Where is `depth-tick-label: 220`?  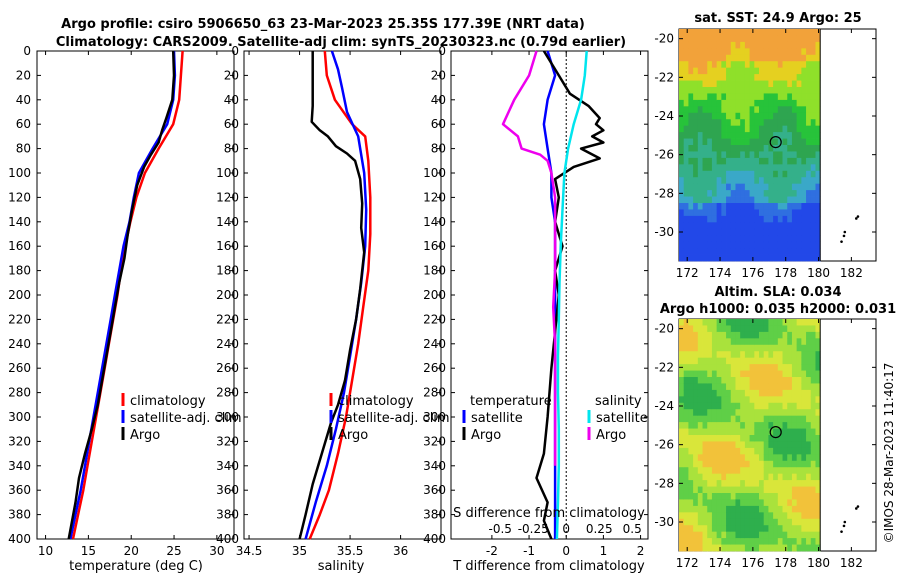
depth-tick-label: 220 is located at coordinates (19, 319).